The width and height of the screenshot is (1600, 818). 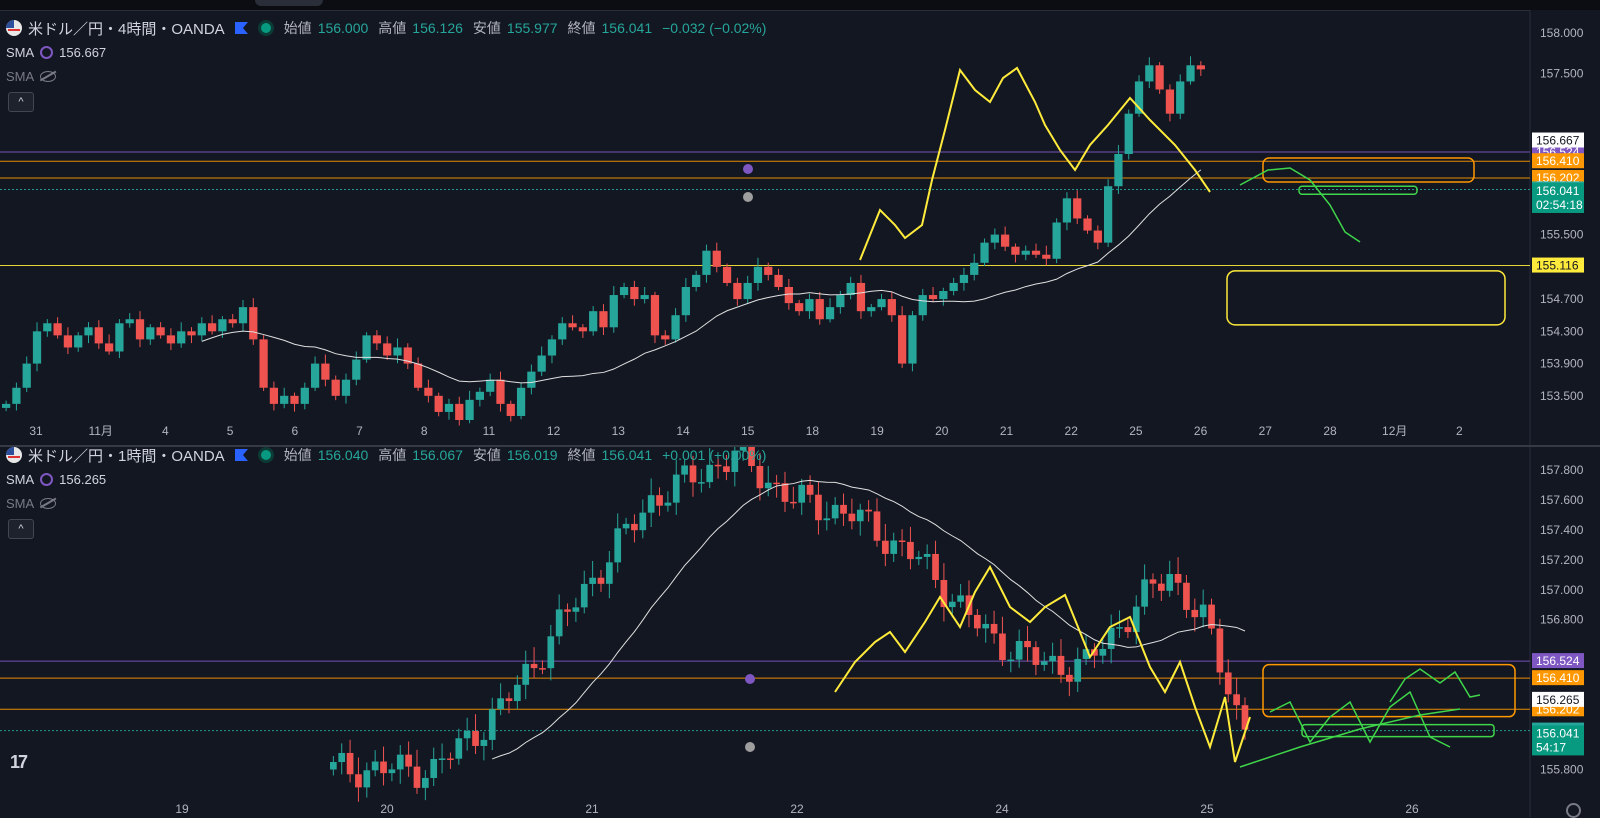 I want to click on market-status-icon, so click(x=265, y=455).